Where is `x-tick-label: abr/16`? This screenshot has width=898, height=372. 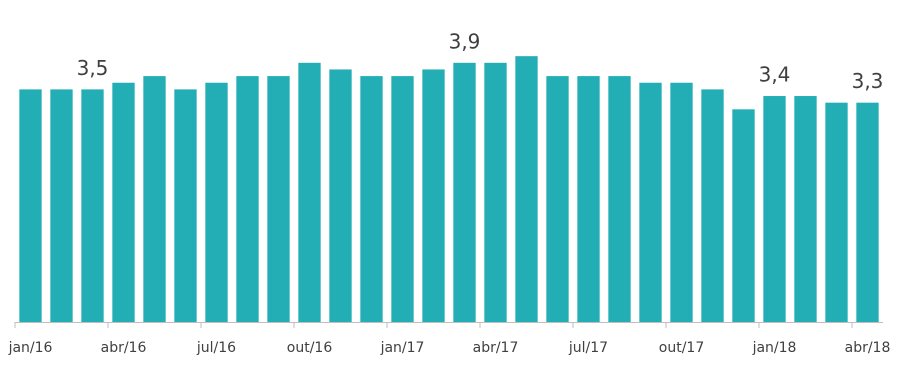 x-tick-label: abr/16 is located at coordinates (124, 348).